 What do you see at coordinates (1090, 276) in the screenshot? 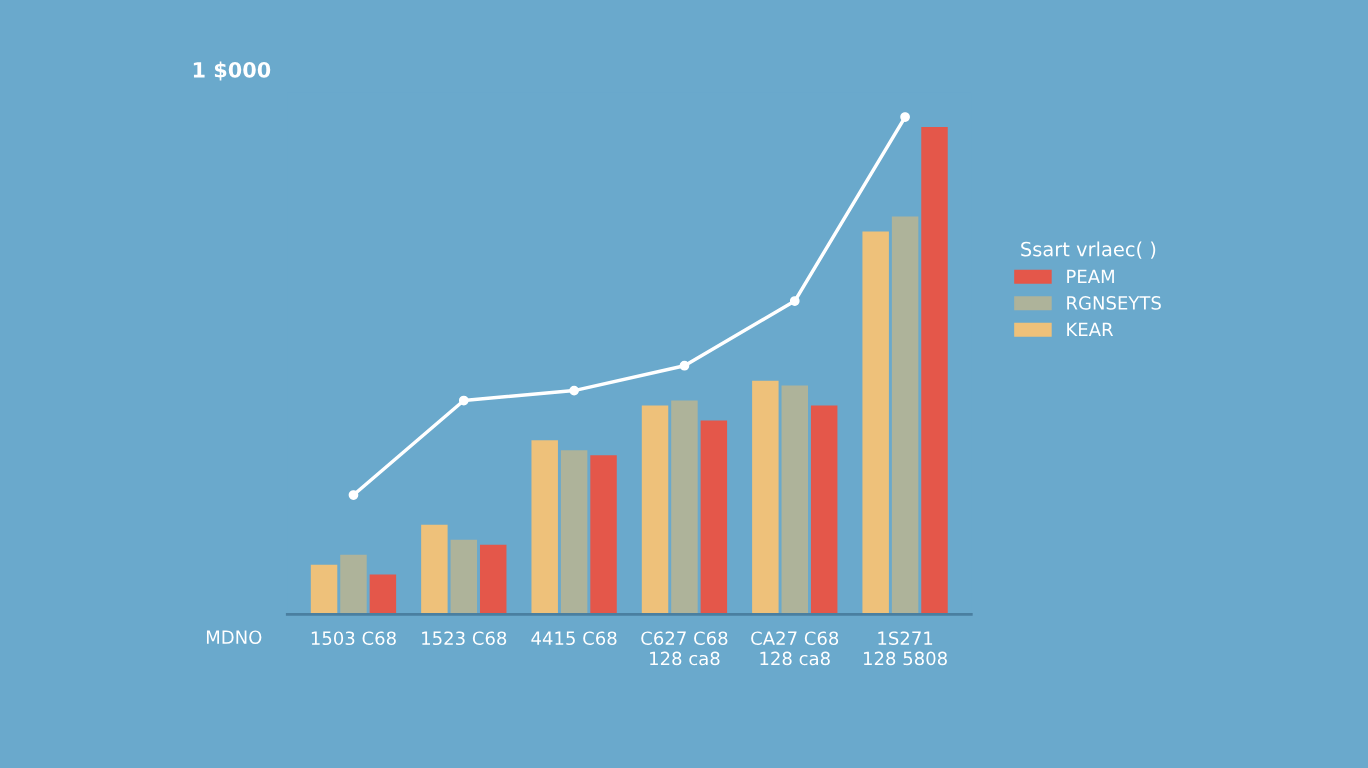
I see `legend-label: PEAM` at bounding box center [1090, 276].